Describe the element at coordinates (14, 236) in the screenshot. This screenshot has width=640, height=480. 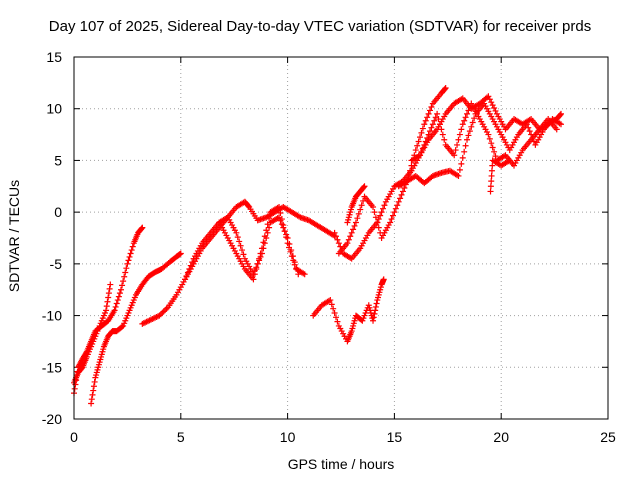
I see `y-axis-label: SDTVAR / TECUs` at that location.